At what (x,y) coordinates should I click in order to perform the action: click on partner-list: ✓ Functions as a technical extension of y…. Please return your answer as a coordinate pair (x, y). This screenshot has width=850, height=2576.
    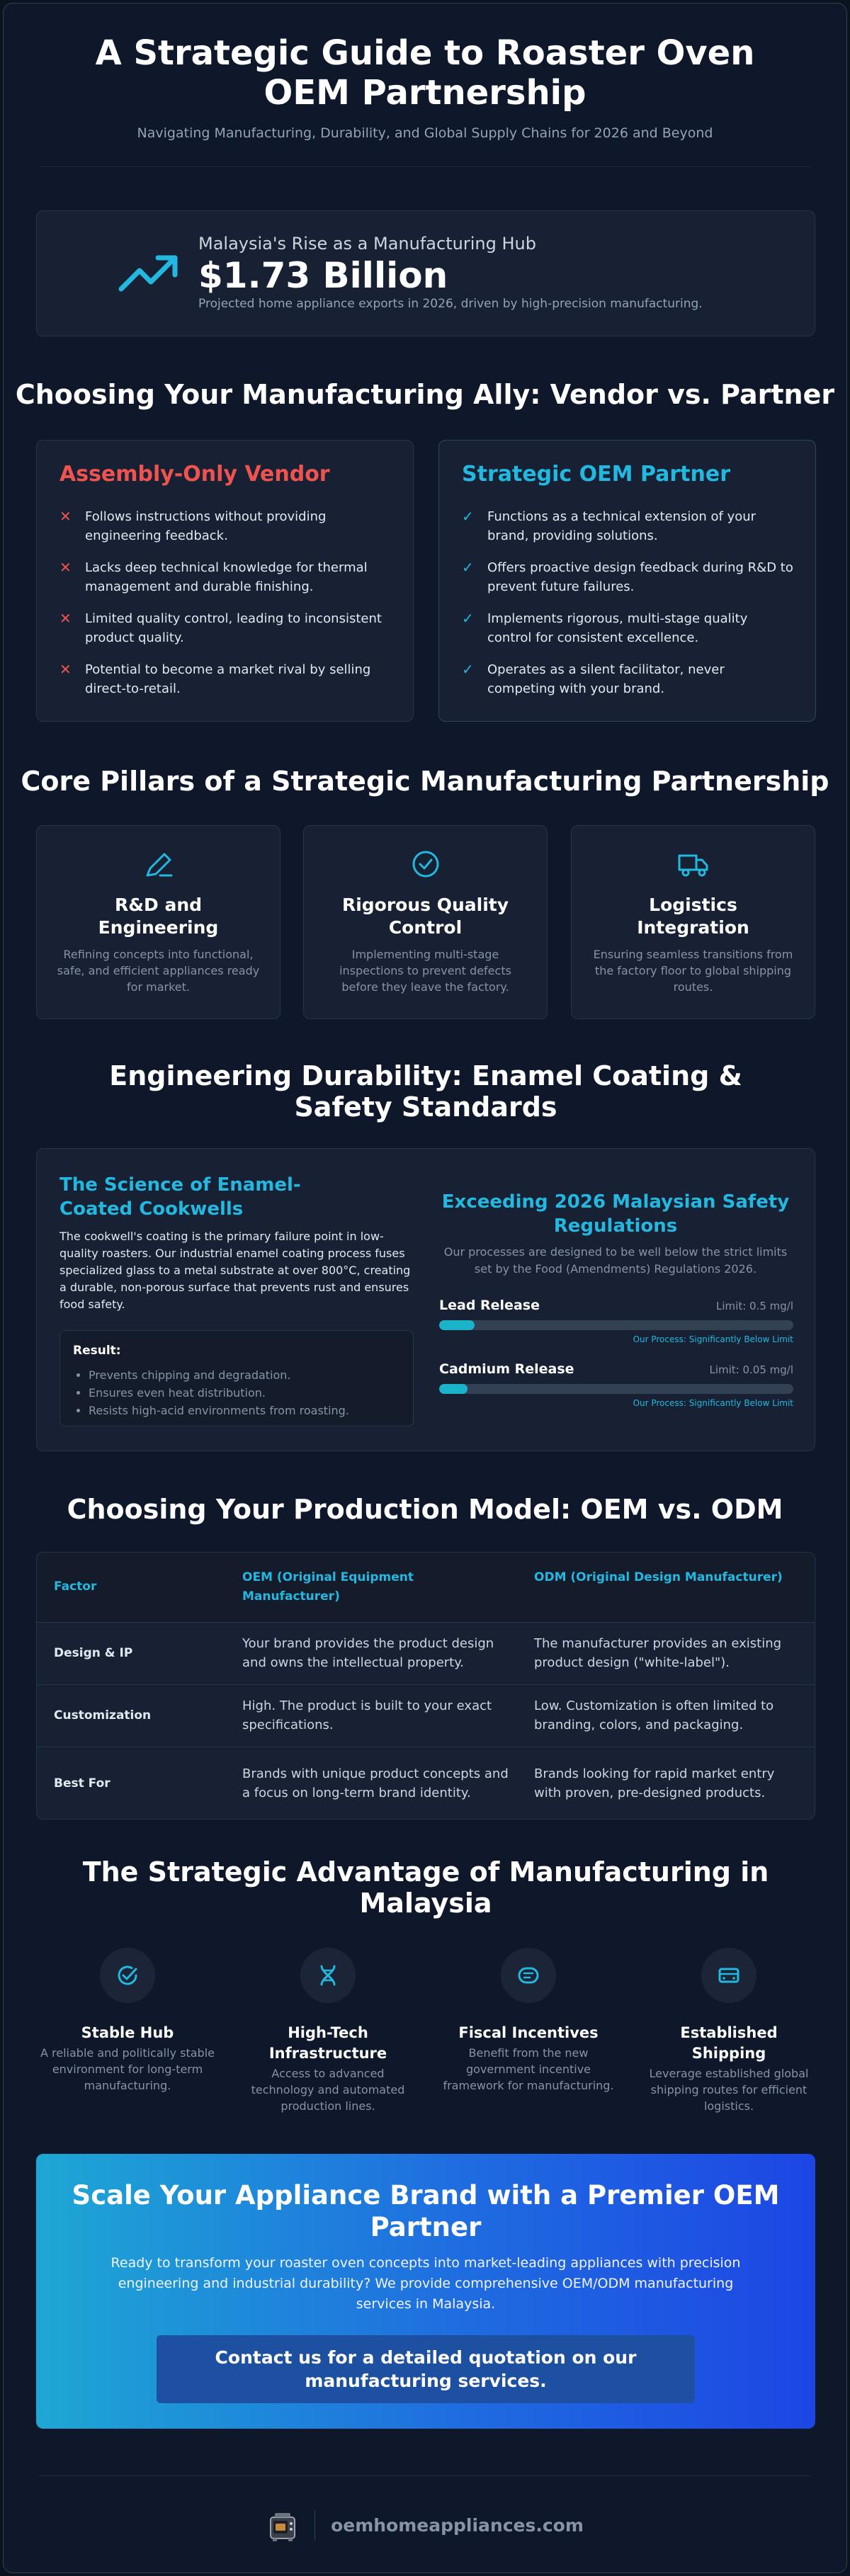
    Looking at the image, I should click on (629, 609).